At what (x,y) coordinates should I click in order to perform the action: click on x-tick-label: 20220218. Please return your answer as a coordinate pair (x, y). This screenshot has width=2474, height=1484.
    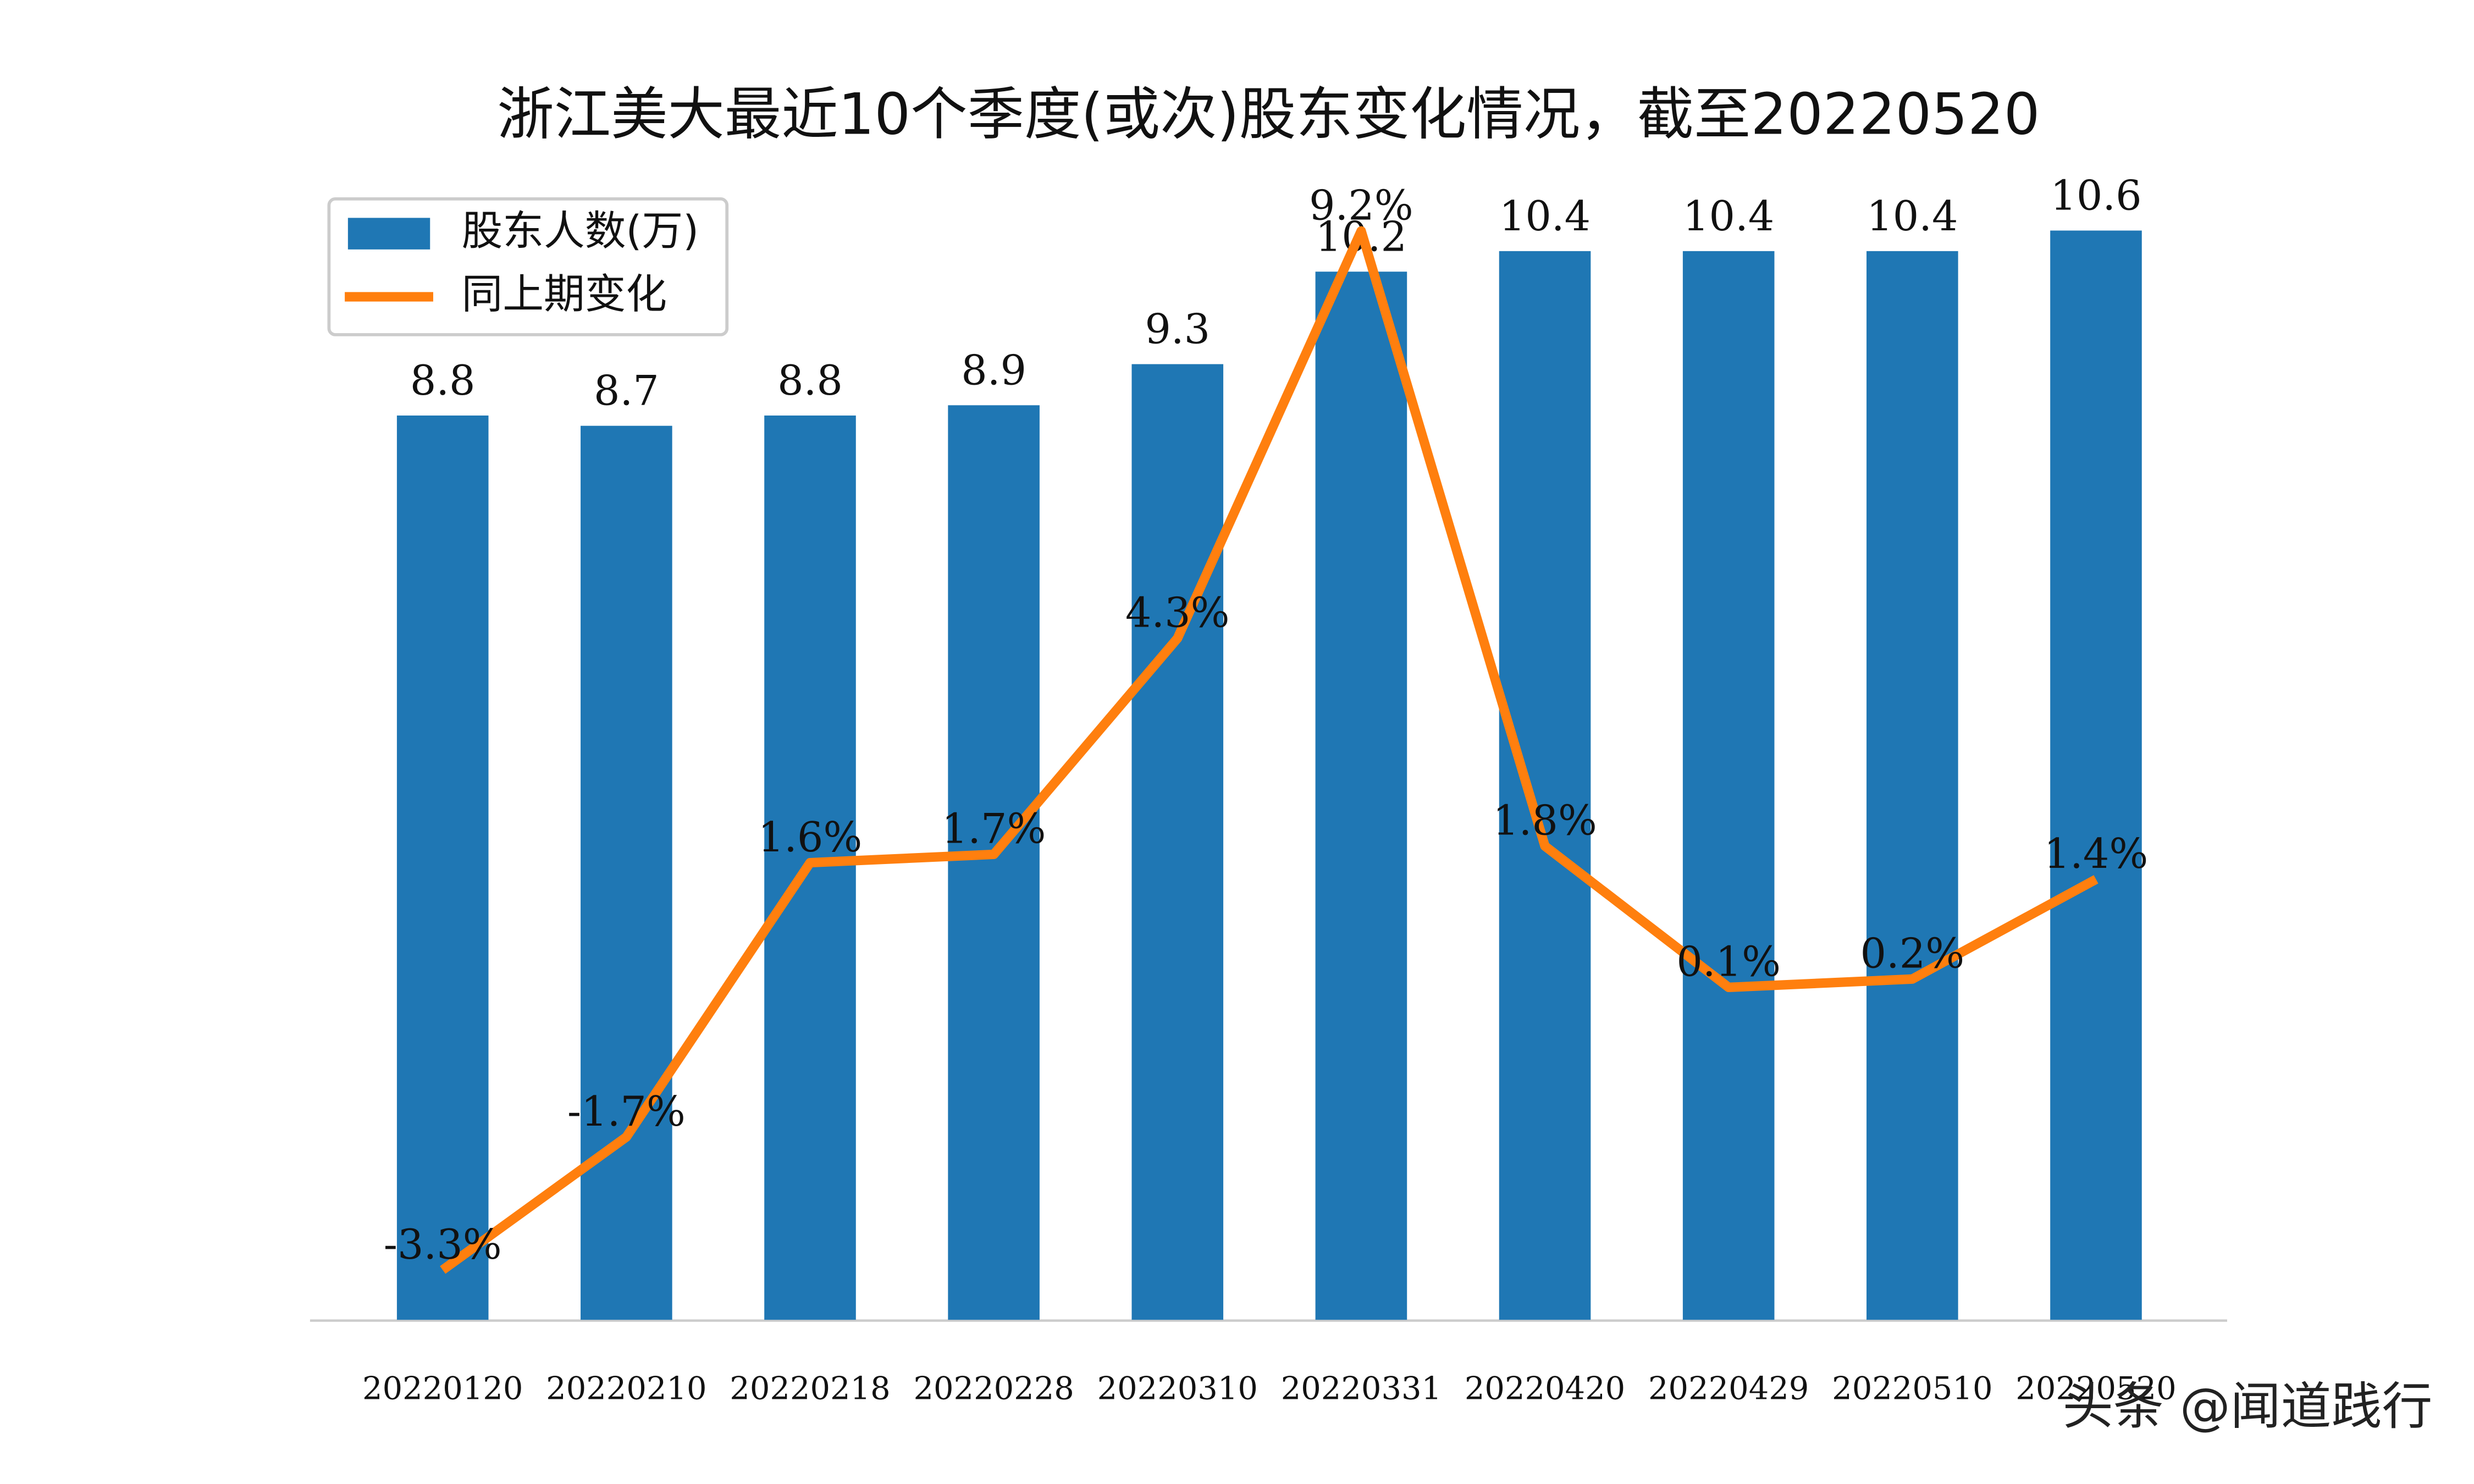
    Looking at the image, I should click on (810, 1388).